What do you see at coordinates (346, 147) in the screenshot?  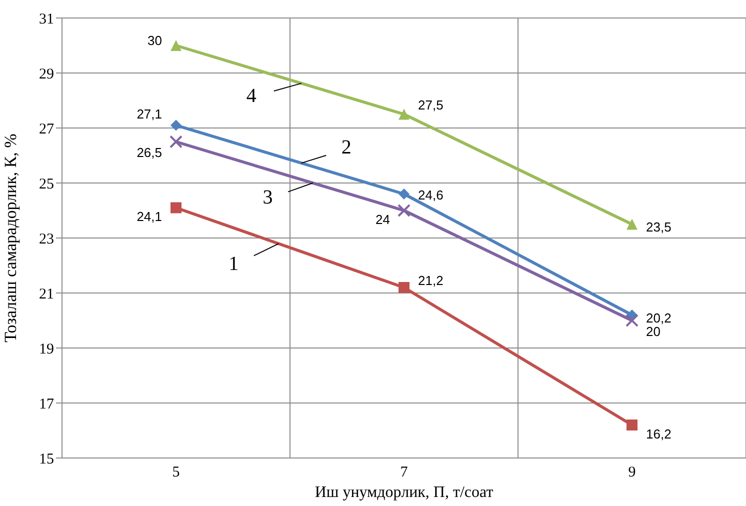 I see `series-label: 2` at bounding box center [346, 147].